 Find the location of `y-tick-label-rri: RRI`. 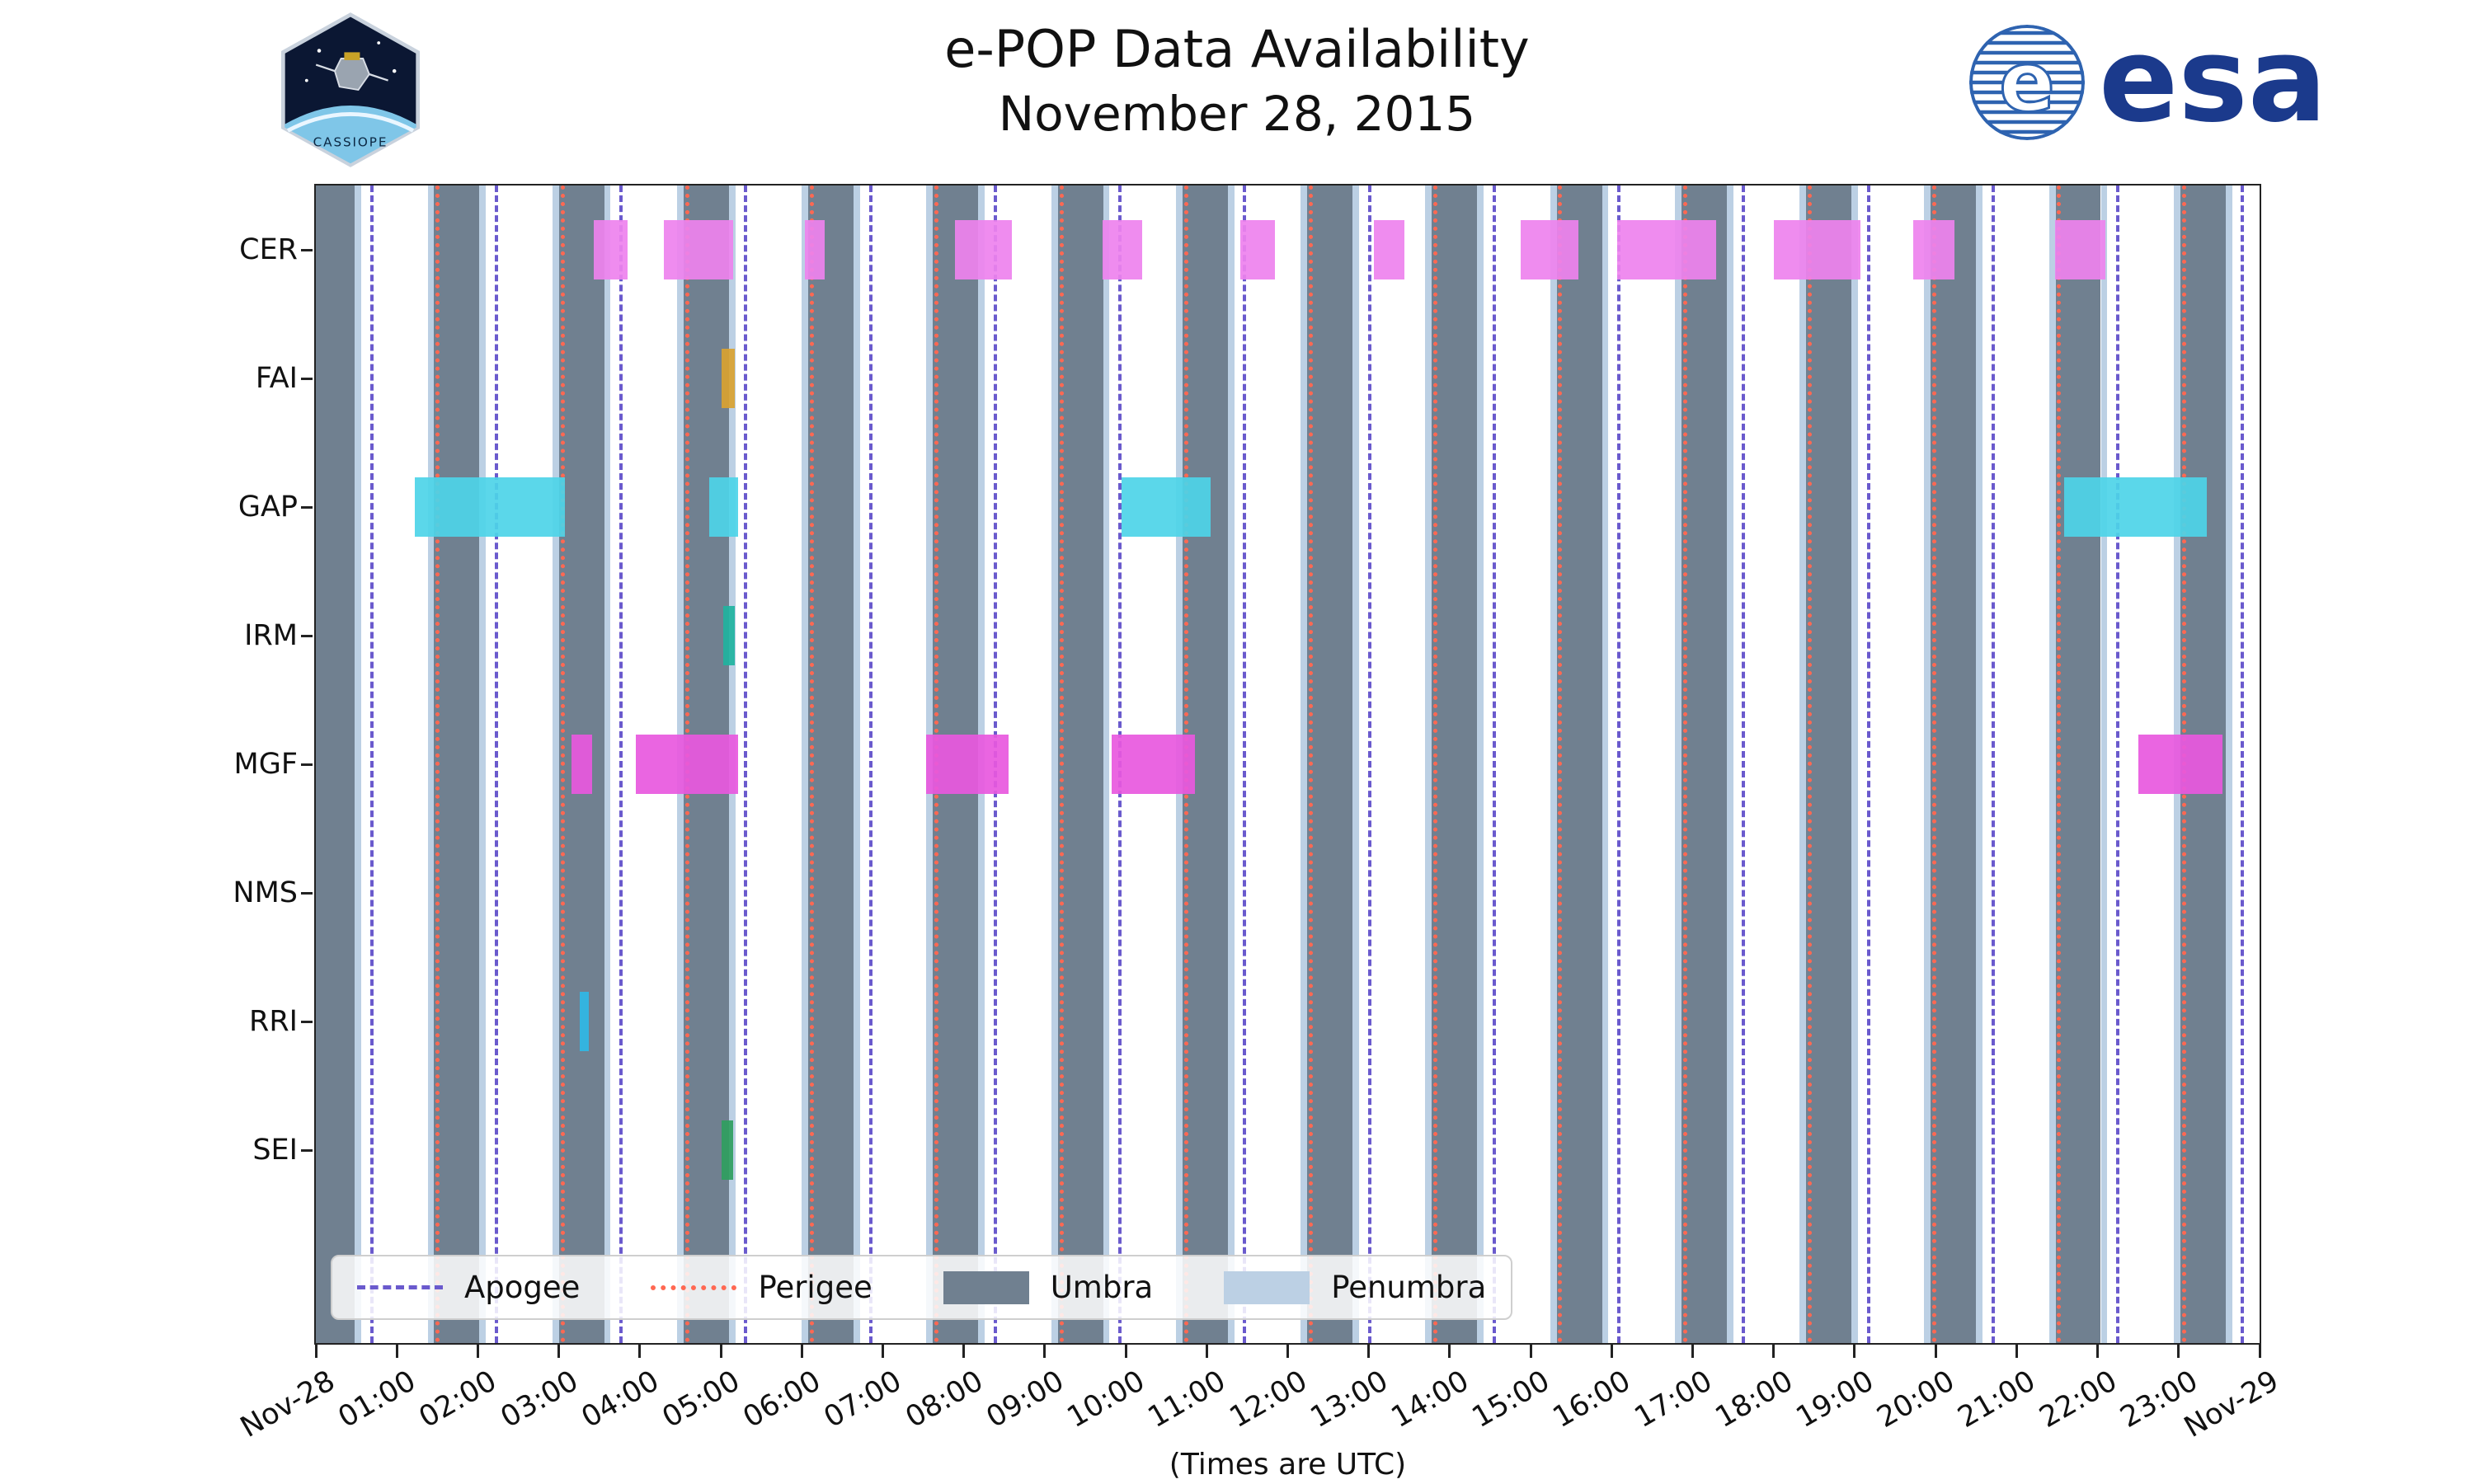

y-tick-label-rri: RRI is located at coordinates (273, 1021).